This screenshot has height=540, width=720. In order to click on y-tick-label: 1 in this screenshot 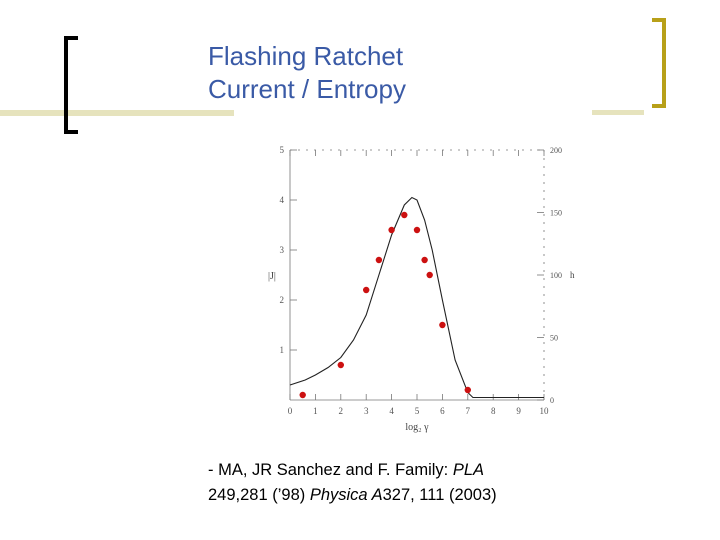, I will do `click(282, 350)`.